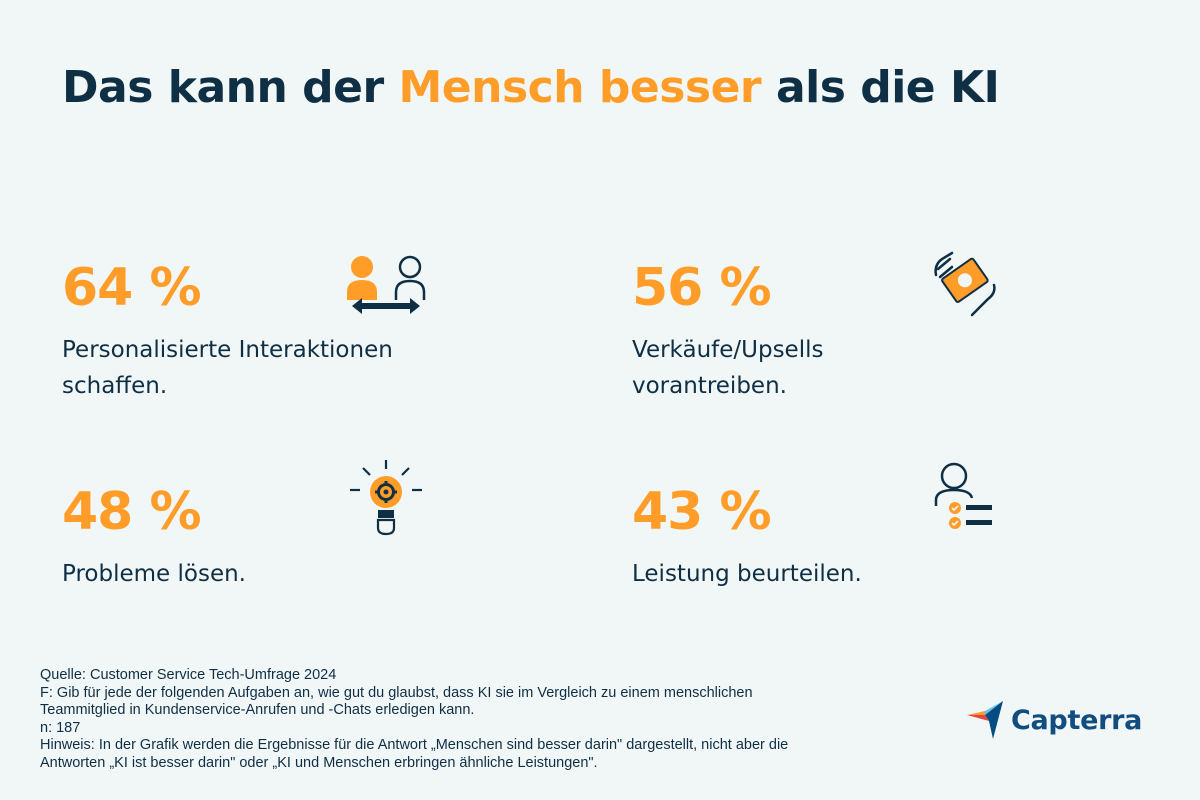  I want to click on lightbulb-gear-icon, so click(386, 500).